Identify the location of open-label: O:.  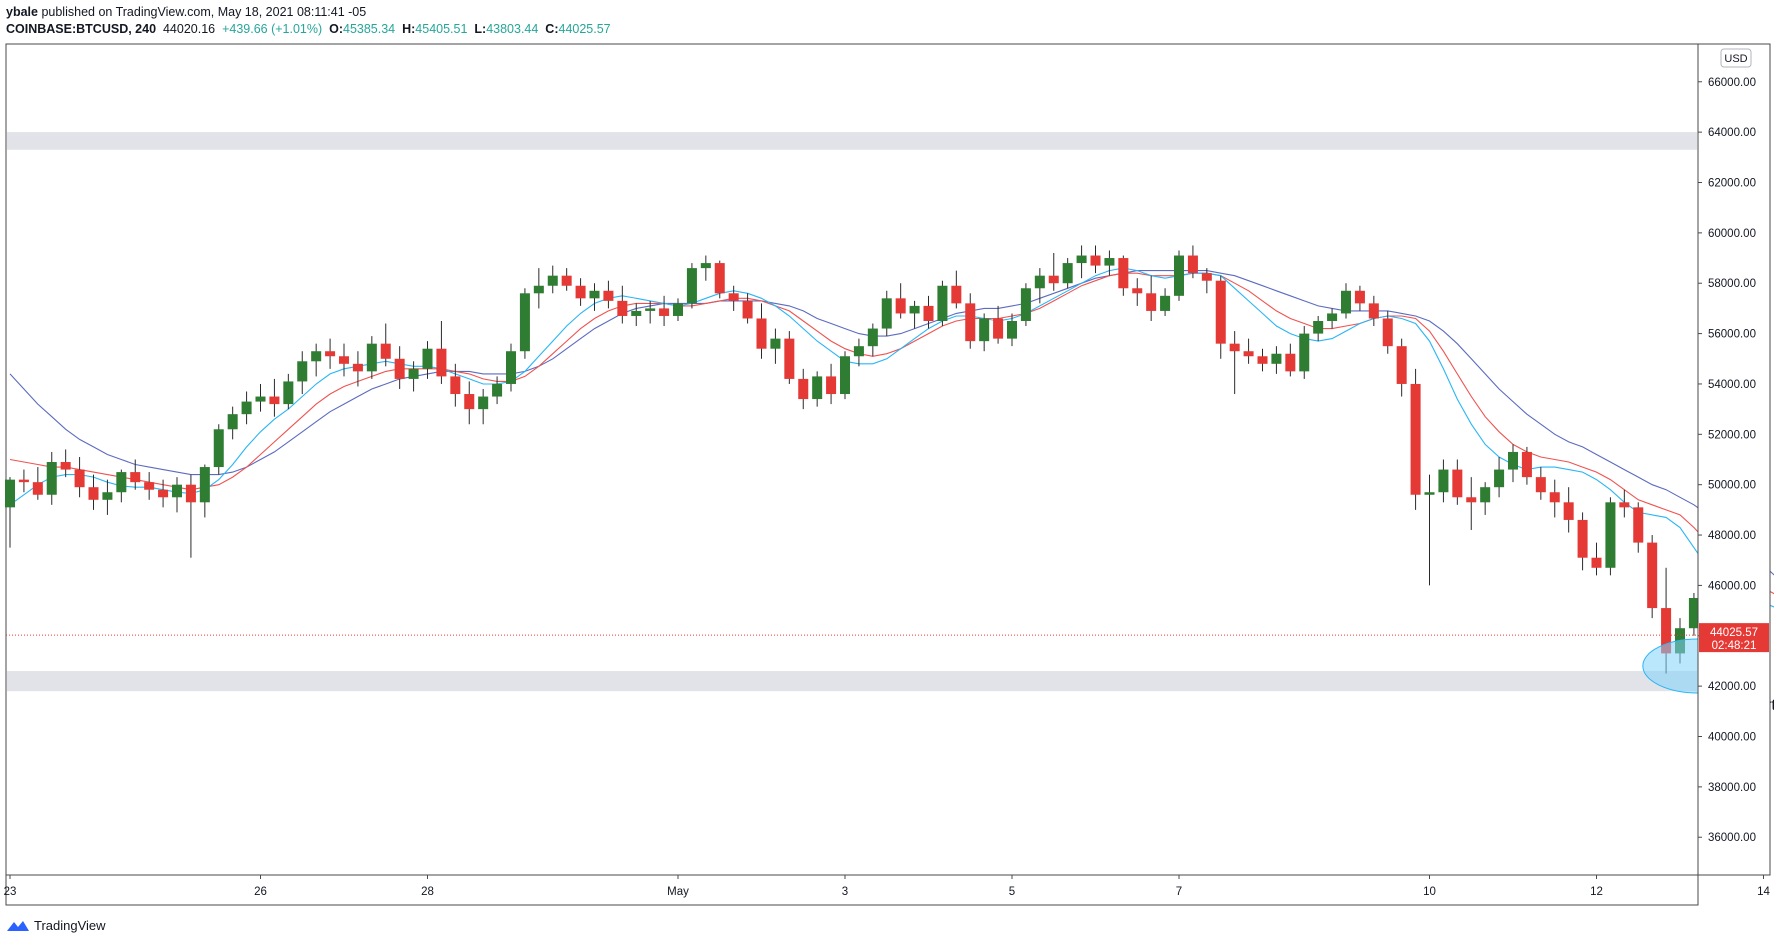
(336, 29).